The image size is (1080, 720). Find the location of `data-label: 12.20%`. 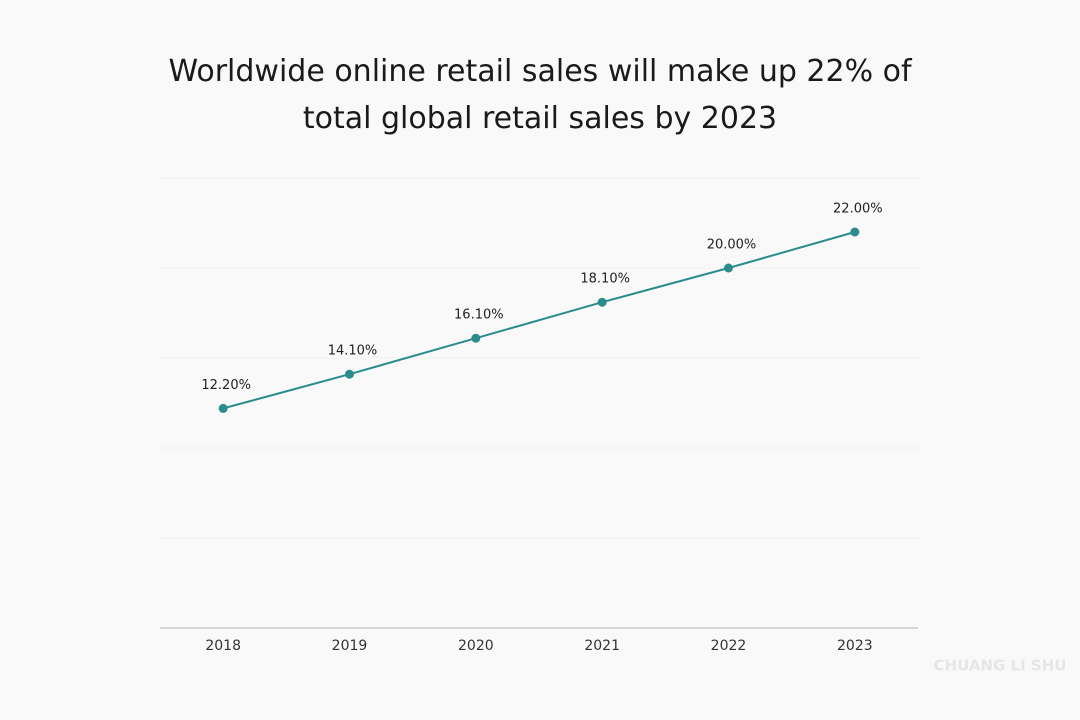

data-label: 12.20% is located at coordinates (226, 385).